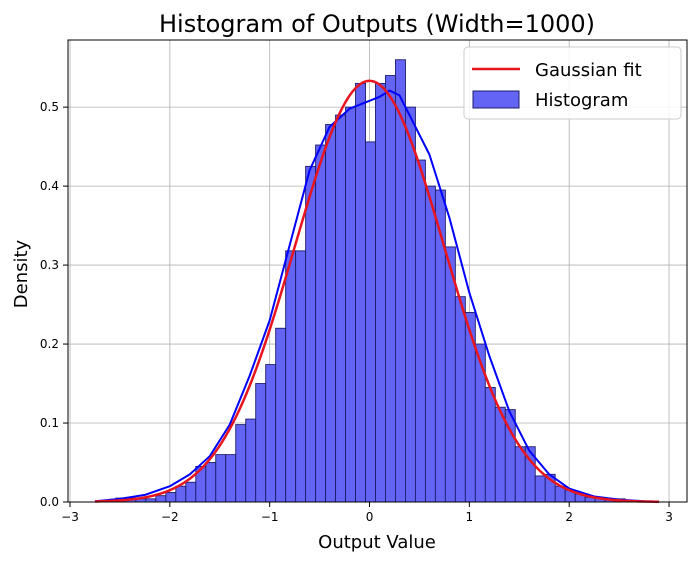 The height and width of the screenshot is (561, 697). What do you see at coordinates (588, 70) in the screenshot?
I see `legend-gaussian-label: Gaussian fit` at bounding box center [588, 70].